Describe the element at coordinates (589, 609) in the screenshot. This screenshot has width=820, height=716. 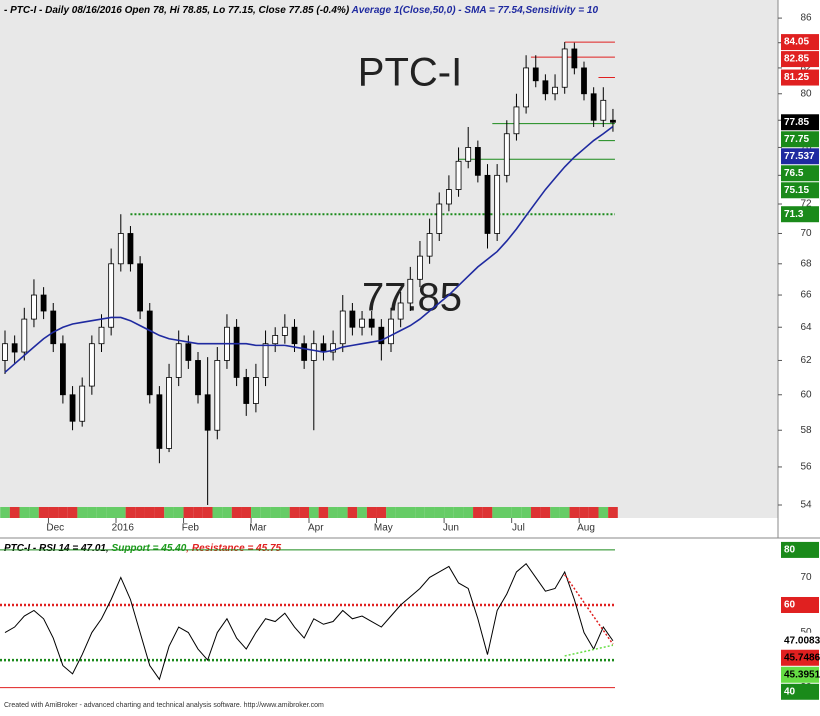
I see `resistance-trendline` at that location.